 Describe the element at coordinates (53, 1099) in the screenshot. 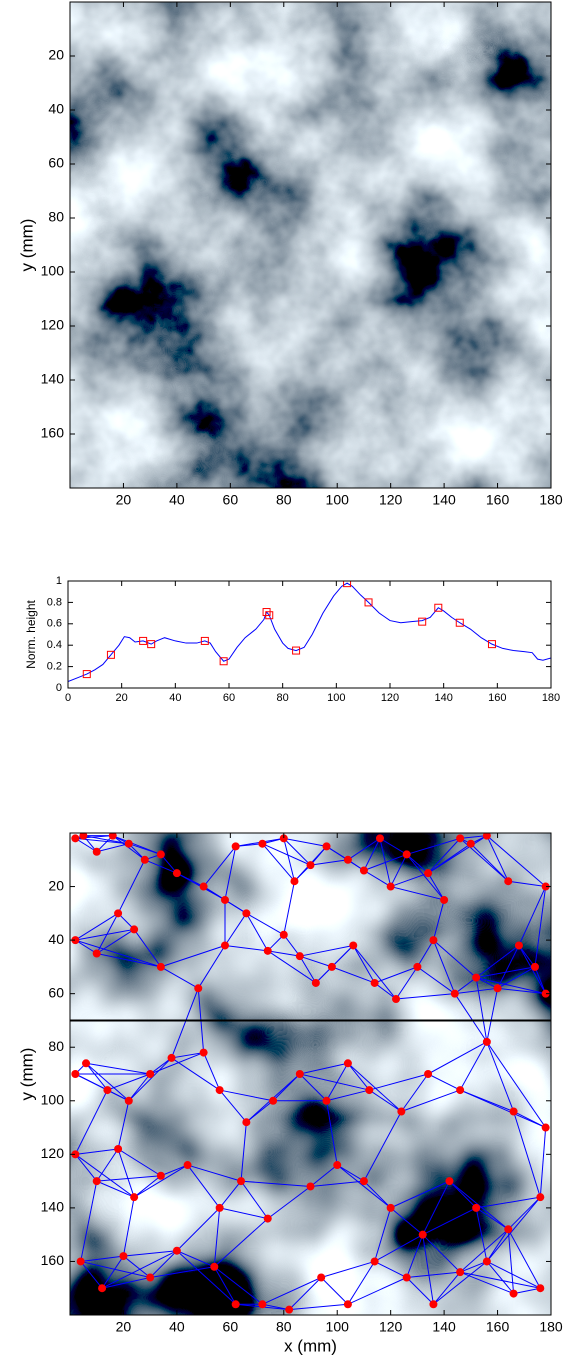

I see `y-tick-label: 100` at that location.